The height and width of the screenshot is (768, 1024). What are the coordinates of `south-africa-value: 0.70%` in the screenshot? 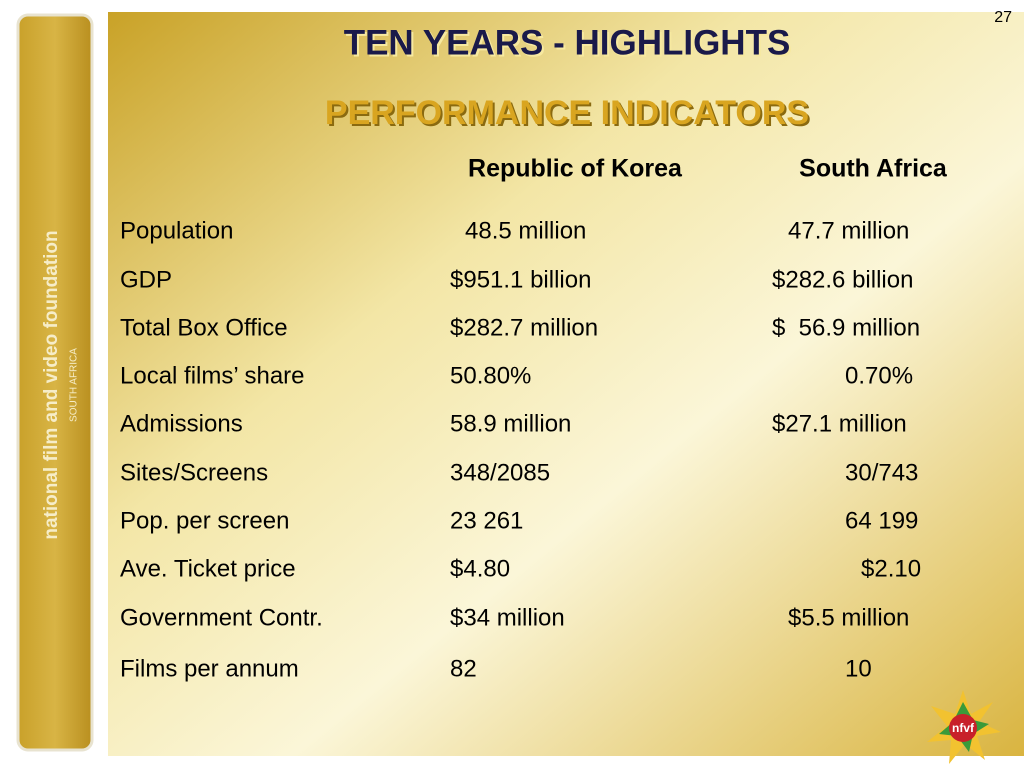 It's located at (879, 375).